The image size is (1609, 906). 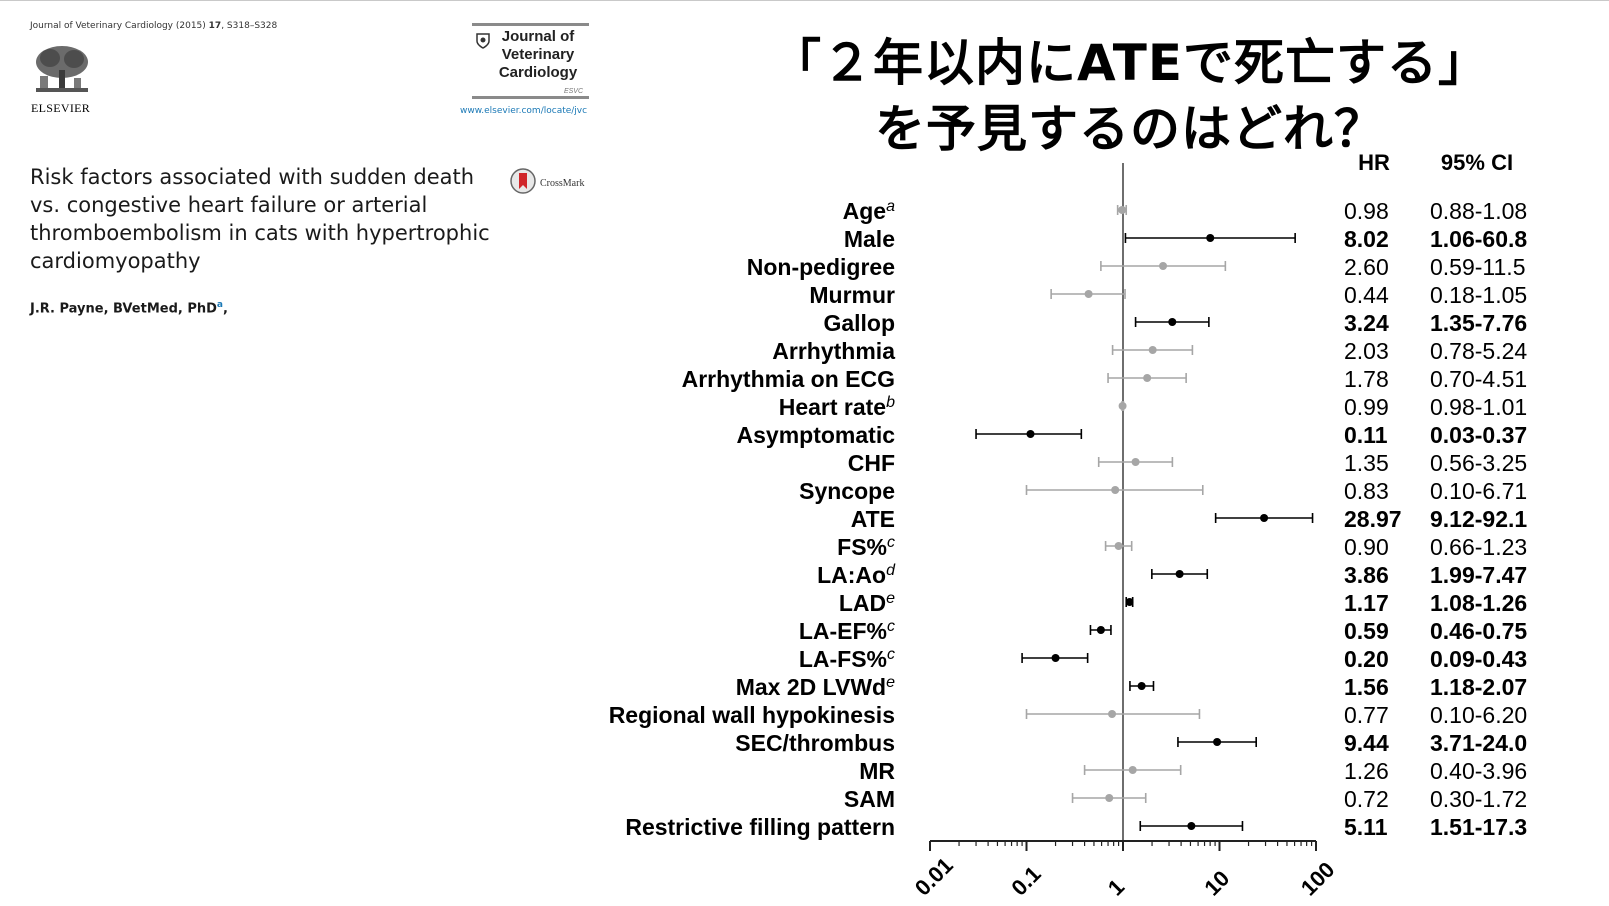 I want to click on question-line1: 「２年以内にATEで死亡する」, so click(x=1130, y=63).